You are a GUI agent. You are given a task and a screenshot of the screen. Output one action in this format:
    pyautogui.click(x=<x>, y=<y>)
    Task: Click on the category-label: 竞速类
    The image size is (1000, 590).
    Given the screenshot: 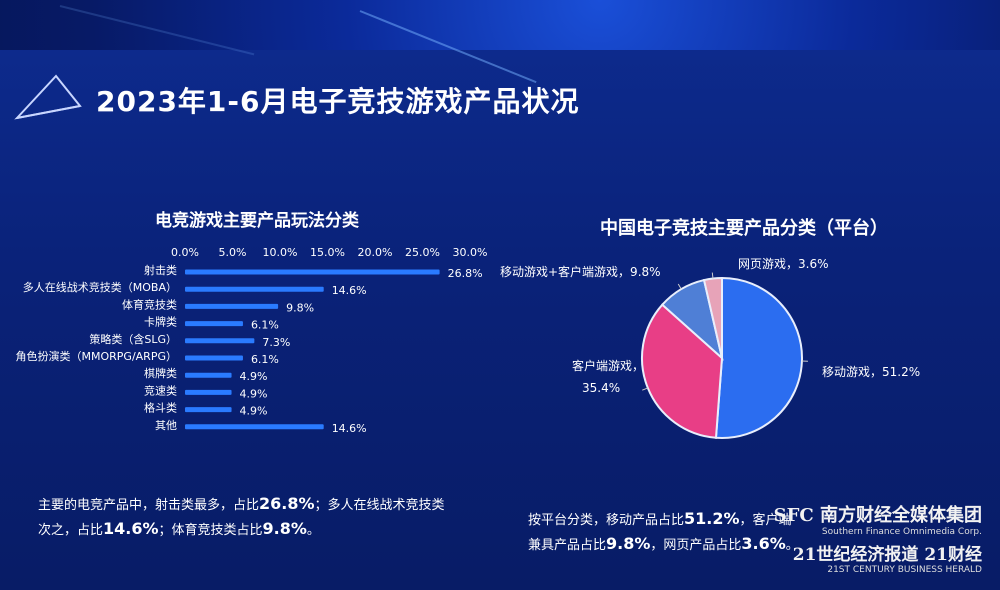 What is the action you would take?
    pyautogui.click(x=160, y=390)
    